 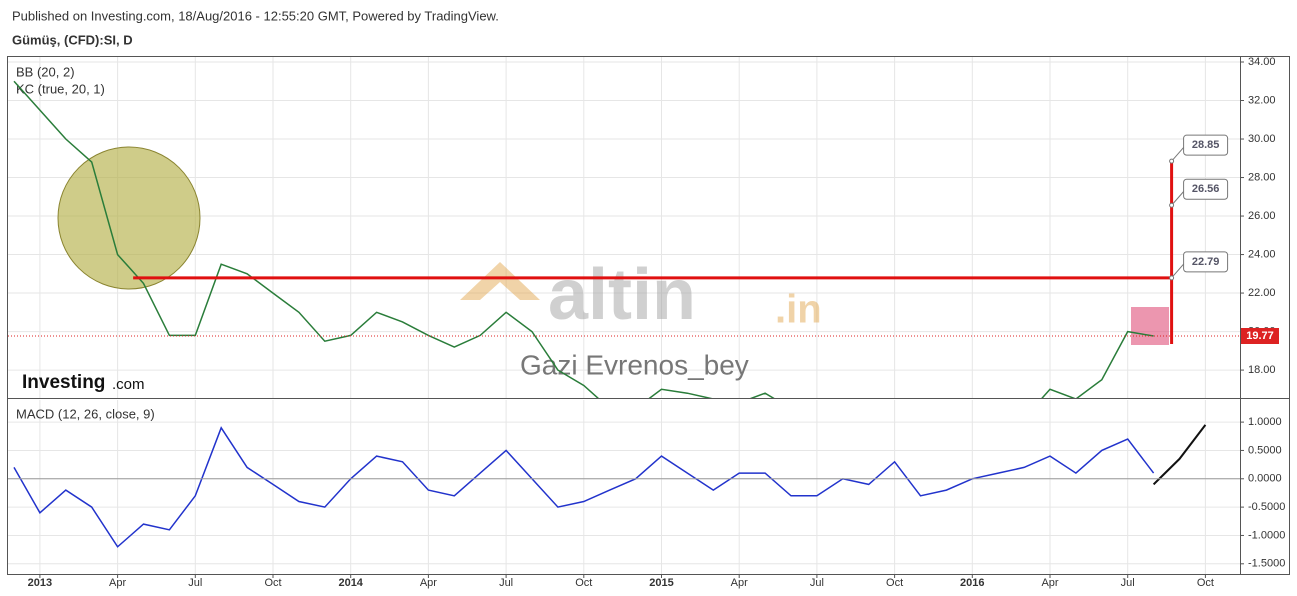 I want to click on highlight-box, so click(x=1150, y=326).